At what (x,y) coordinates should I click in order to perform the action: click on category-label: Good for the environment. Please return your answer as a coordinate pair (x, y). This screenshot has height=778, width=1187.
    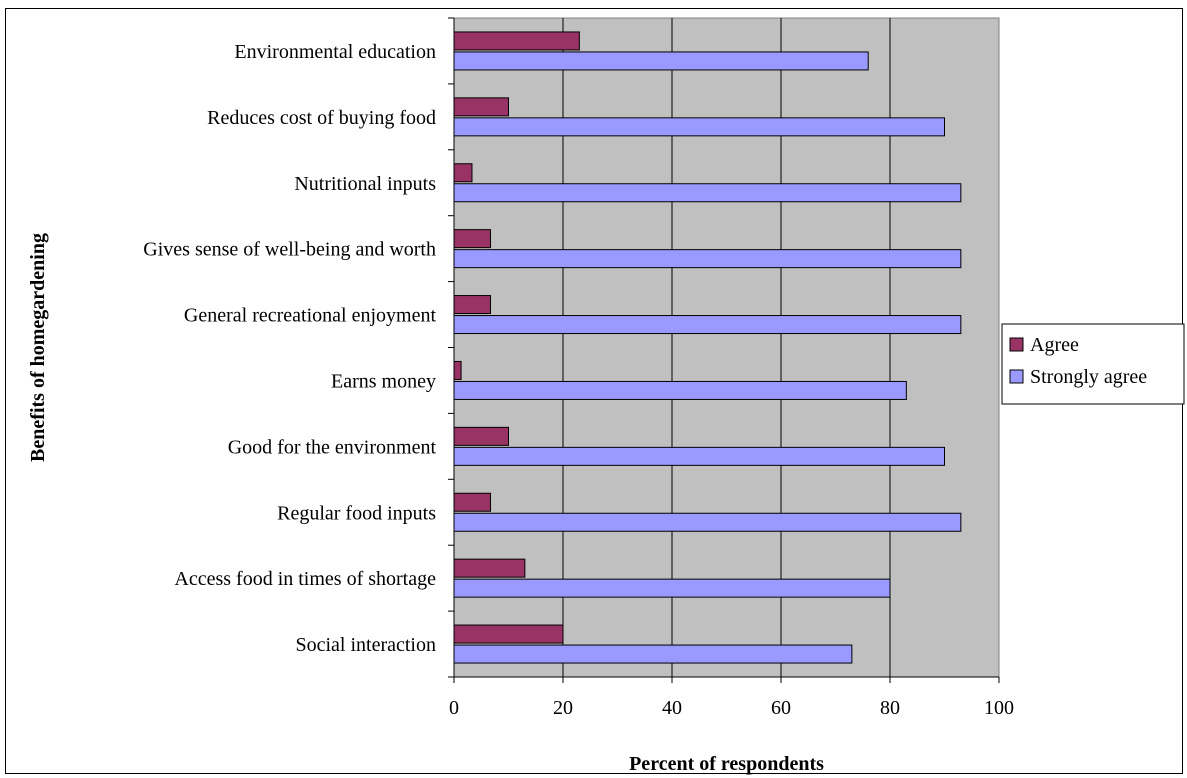
    Looking at the image, I should click on (332, 447).